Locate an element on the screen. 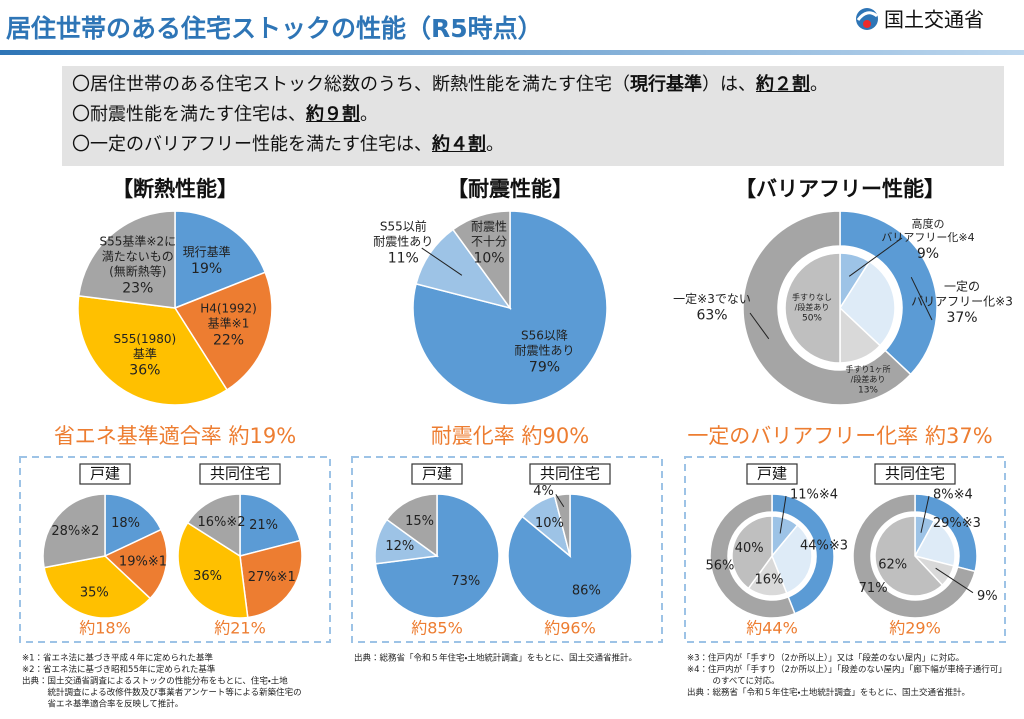 Image resolution: width=1024 pixels, height=719 pixels. header-rule is located at coordinates (512, 52).